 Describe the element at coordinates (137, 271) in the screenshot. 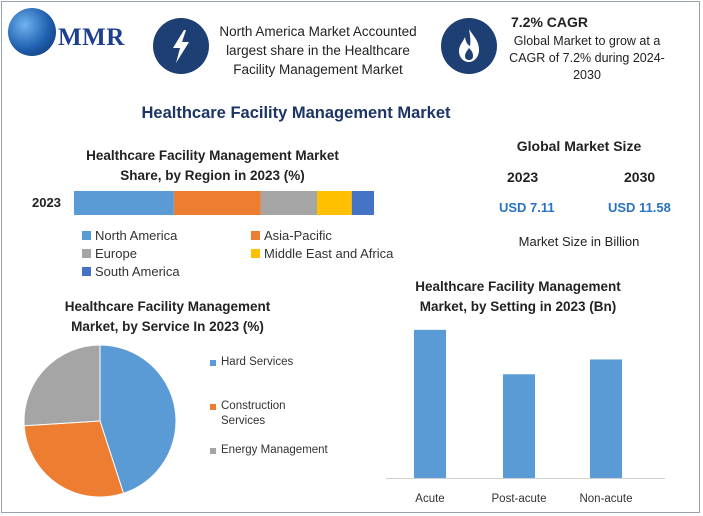

I see `legend-label: South America` at that location.